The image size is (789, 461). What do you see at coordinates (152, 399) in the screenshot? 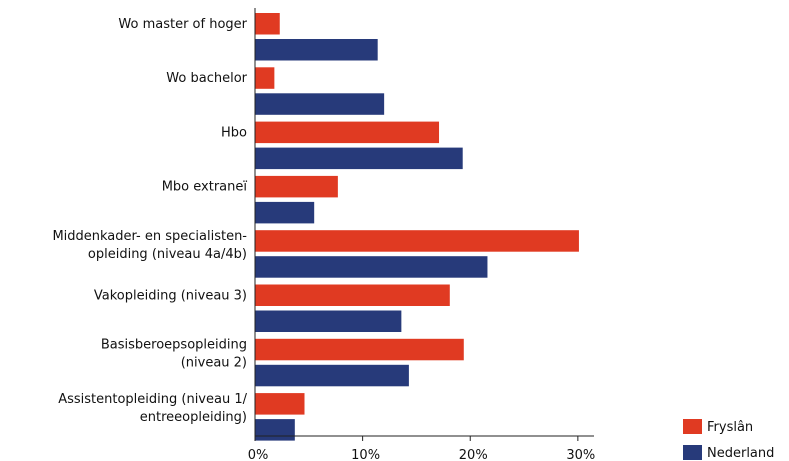
I see `category-label: Assistentopleiding (niveau 1/` at bounding box center [152, 399].